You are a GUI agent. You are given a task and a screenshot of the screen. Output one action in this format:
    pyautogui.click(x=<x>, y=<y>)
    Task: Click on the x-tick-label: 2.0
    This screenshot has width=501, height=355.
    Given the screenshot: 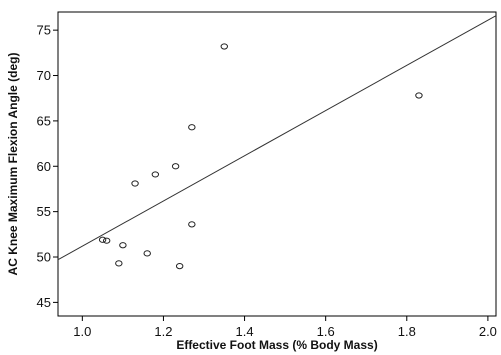 What is the action you would take?
    pyautogui.click(x=488, y=331)
    